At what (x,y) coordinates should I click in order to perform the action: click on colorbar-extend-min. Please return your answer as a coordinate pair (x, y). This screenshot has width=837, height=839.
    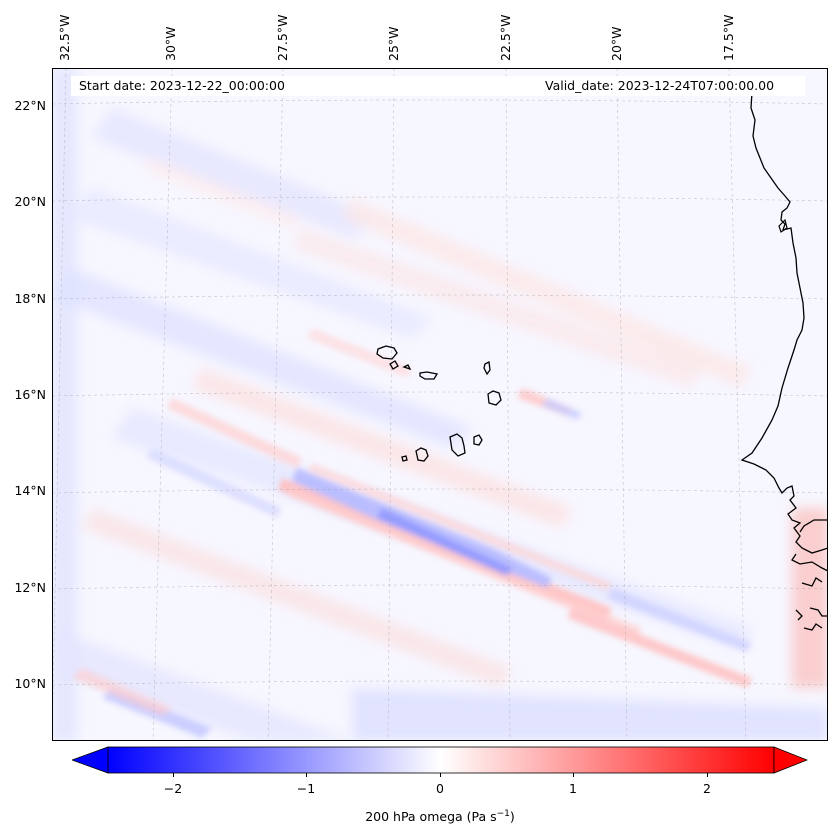
    Looking at the image, I should click on (90, 760).